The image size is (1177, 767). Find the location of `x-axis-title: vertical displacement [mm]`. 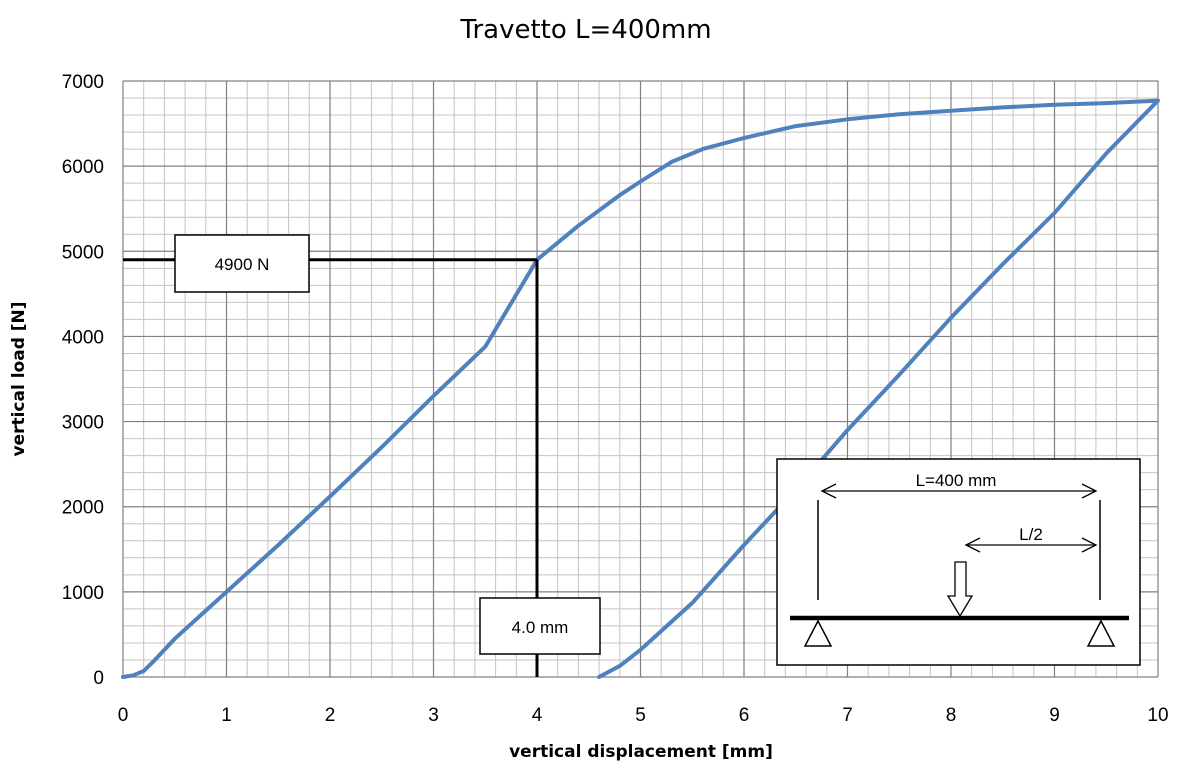

x-axis-title: vertical displacement [mm] is located at coordinates (641, 752).